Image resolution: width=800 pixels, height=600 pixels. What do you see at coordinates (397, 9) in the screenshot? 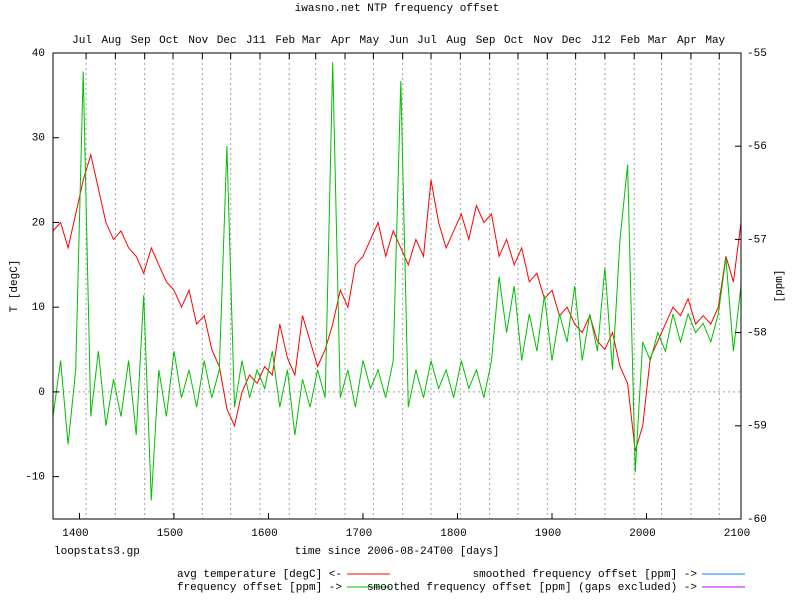
I see `chart-title: iwasno.net NTP frequency offset` at bounding box center [397, 9].